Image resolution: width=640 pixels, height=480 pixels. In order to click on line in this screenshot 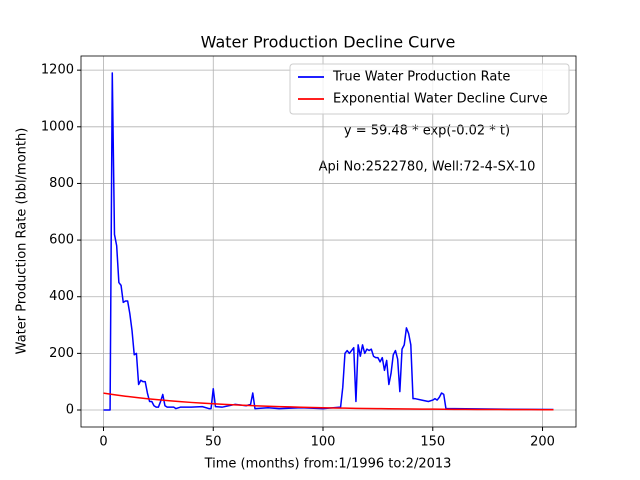, I will do `click(328, 401)`.